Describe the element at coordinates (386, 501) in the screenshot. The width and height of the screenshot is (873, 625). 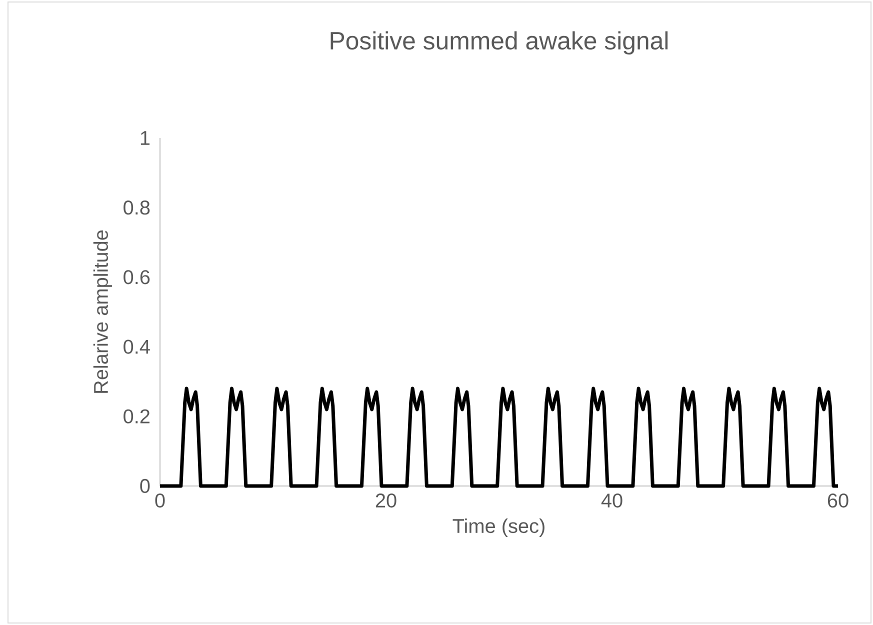
I see `x-tick-label: 20` at that location.